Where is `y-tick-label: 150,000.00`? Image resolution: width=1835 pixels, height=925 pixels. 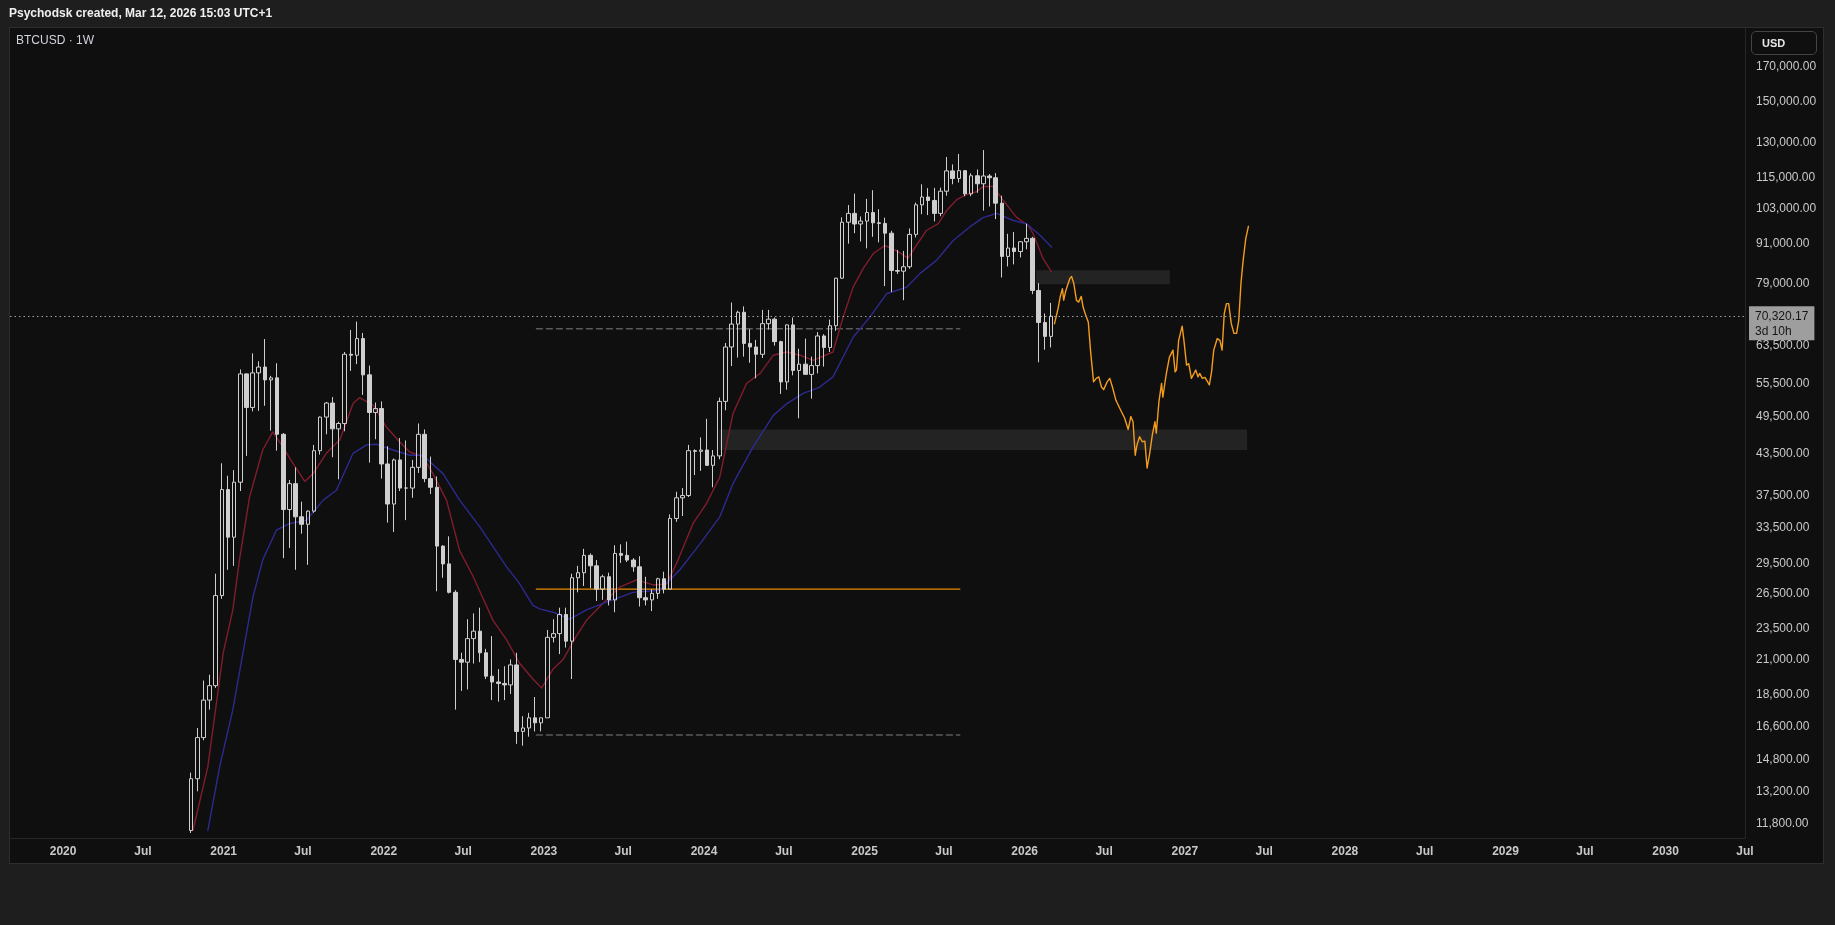 y-tick-label: 150,000.00 is located at coordinates (1786, 101).